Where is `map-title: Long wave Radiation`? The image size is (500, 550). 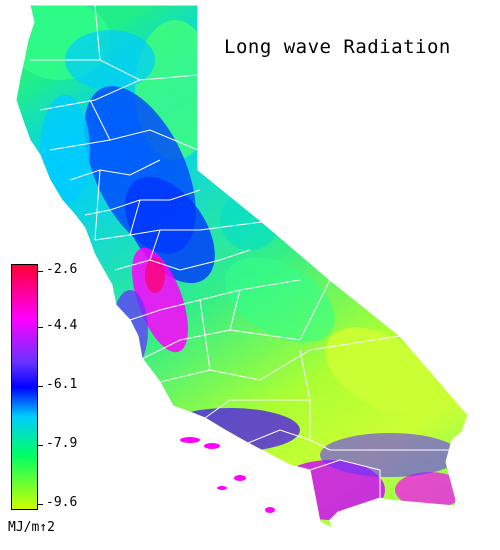
map-title: Long wave Radiation is located at coordinates (337, 47).